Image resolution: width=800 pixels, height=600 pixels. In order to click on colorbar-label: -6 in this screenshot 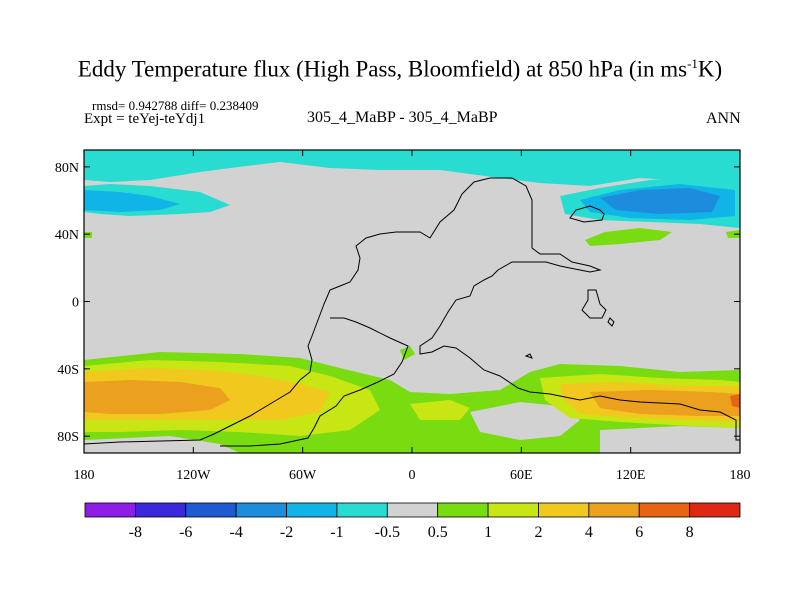, I will do `click(185, 532)`.